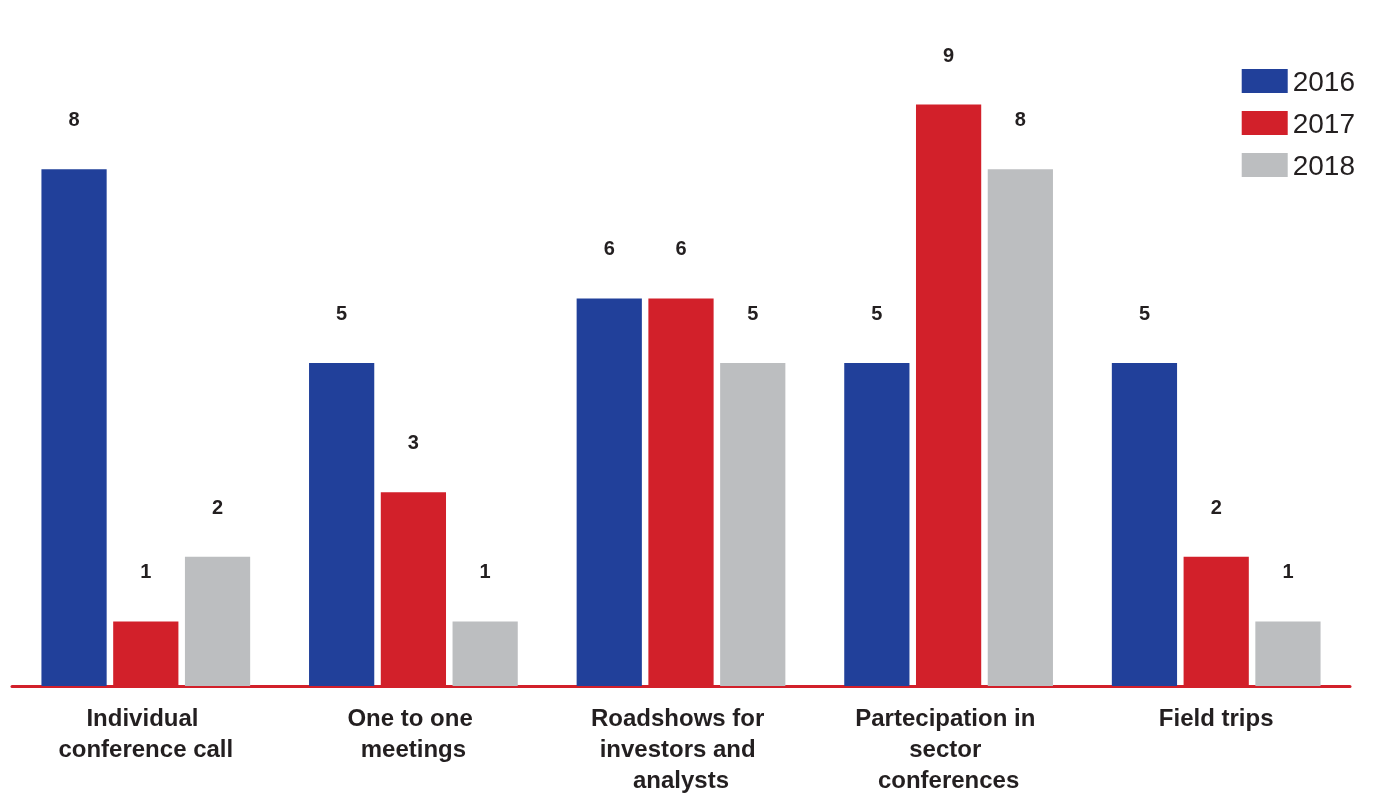  I want to click on data-label: 3, so click(413, 442).